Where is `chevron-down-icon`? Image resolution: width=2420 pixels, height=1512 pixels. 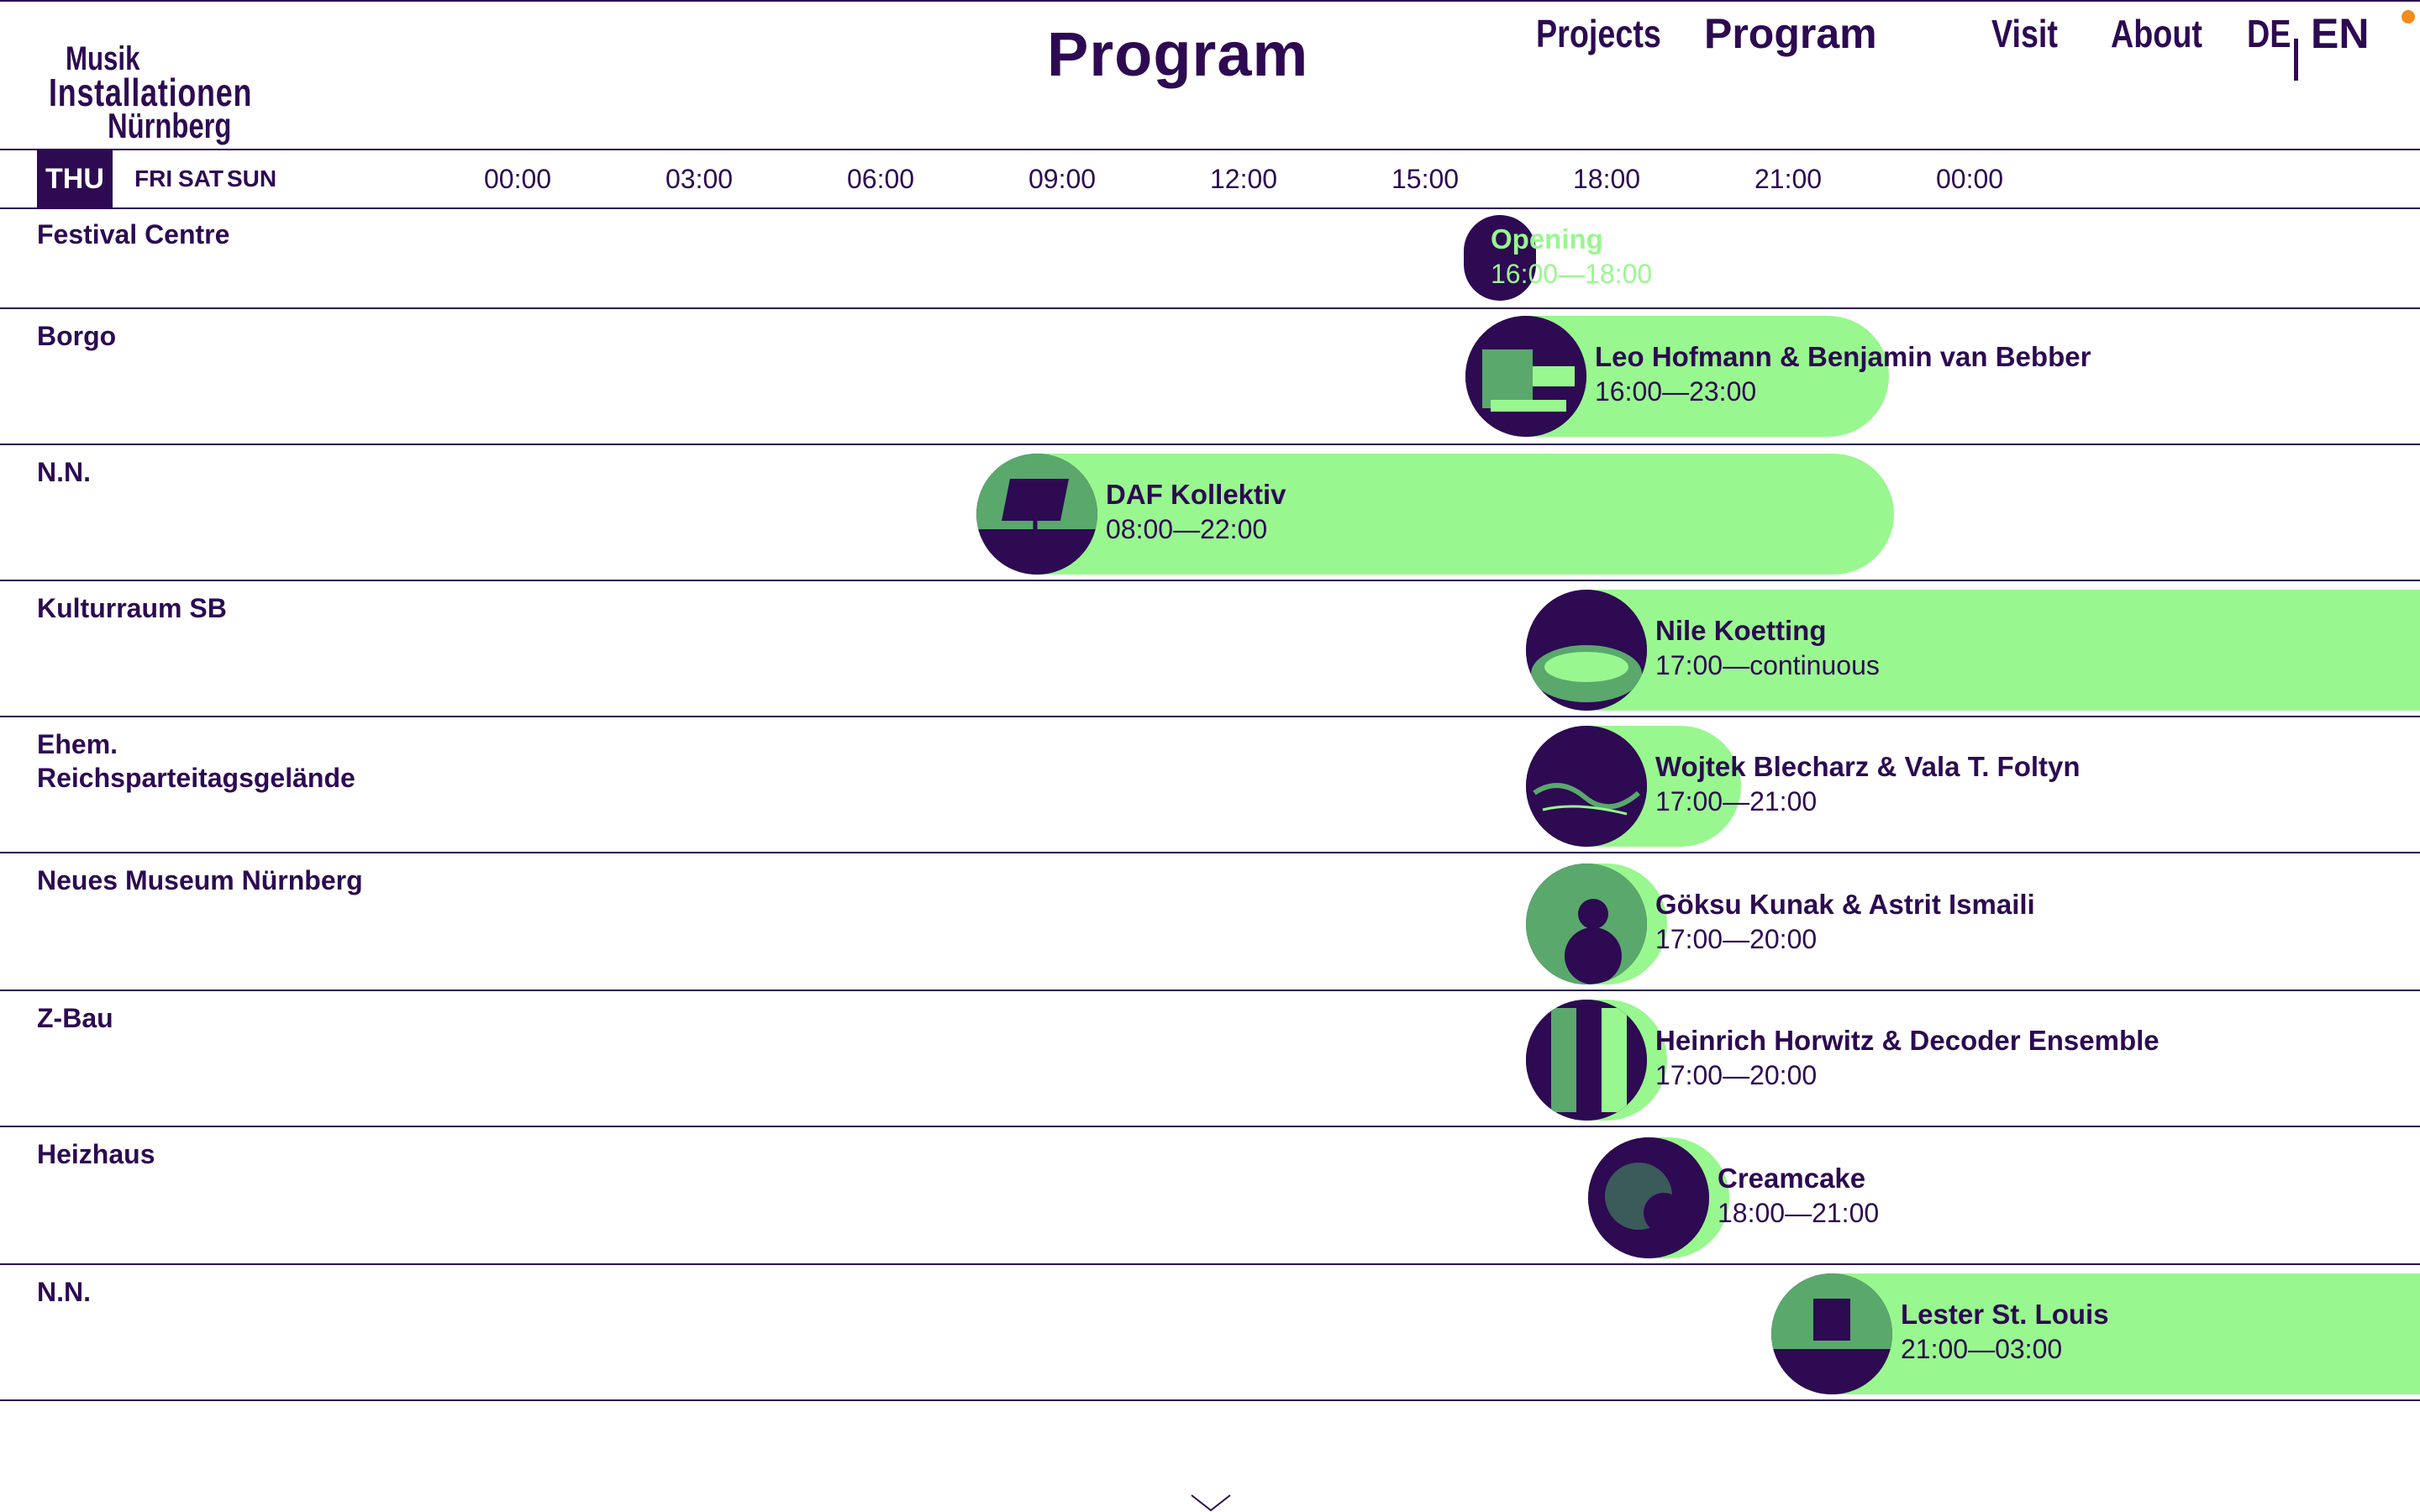
chevron-down-icon is located at coordinates (1211, 1503).